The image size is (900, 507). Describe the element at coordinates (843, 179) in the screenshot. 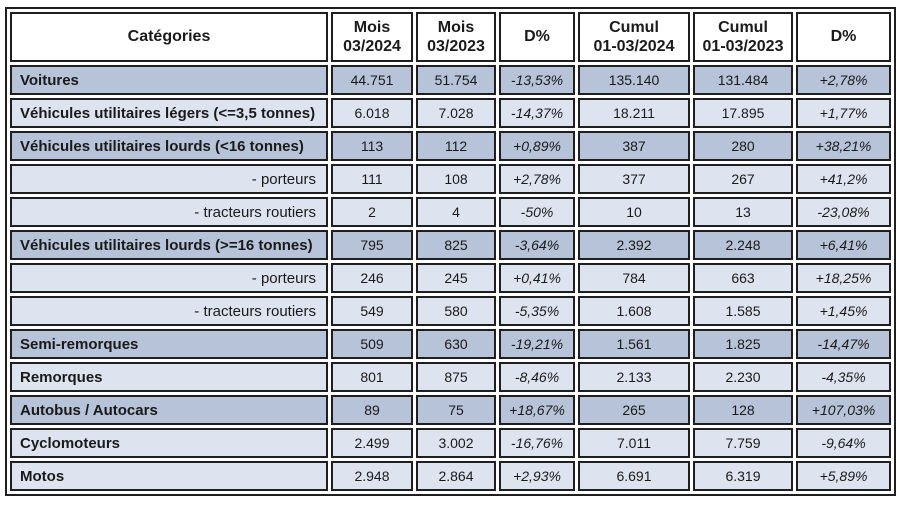

I see `delta-cell: +41,2%` at that location.